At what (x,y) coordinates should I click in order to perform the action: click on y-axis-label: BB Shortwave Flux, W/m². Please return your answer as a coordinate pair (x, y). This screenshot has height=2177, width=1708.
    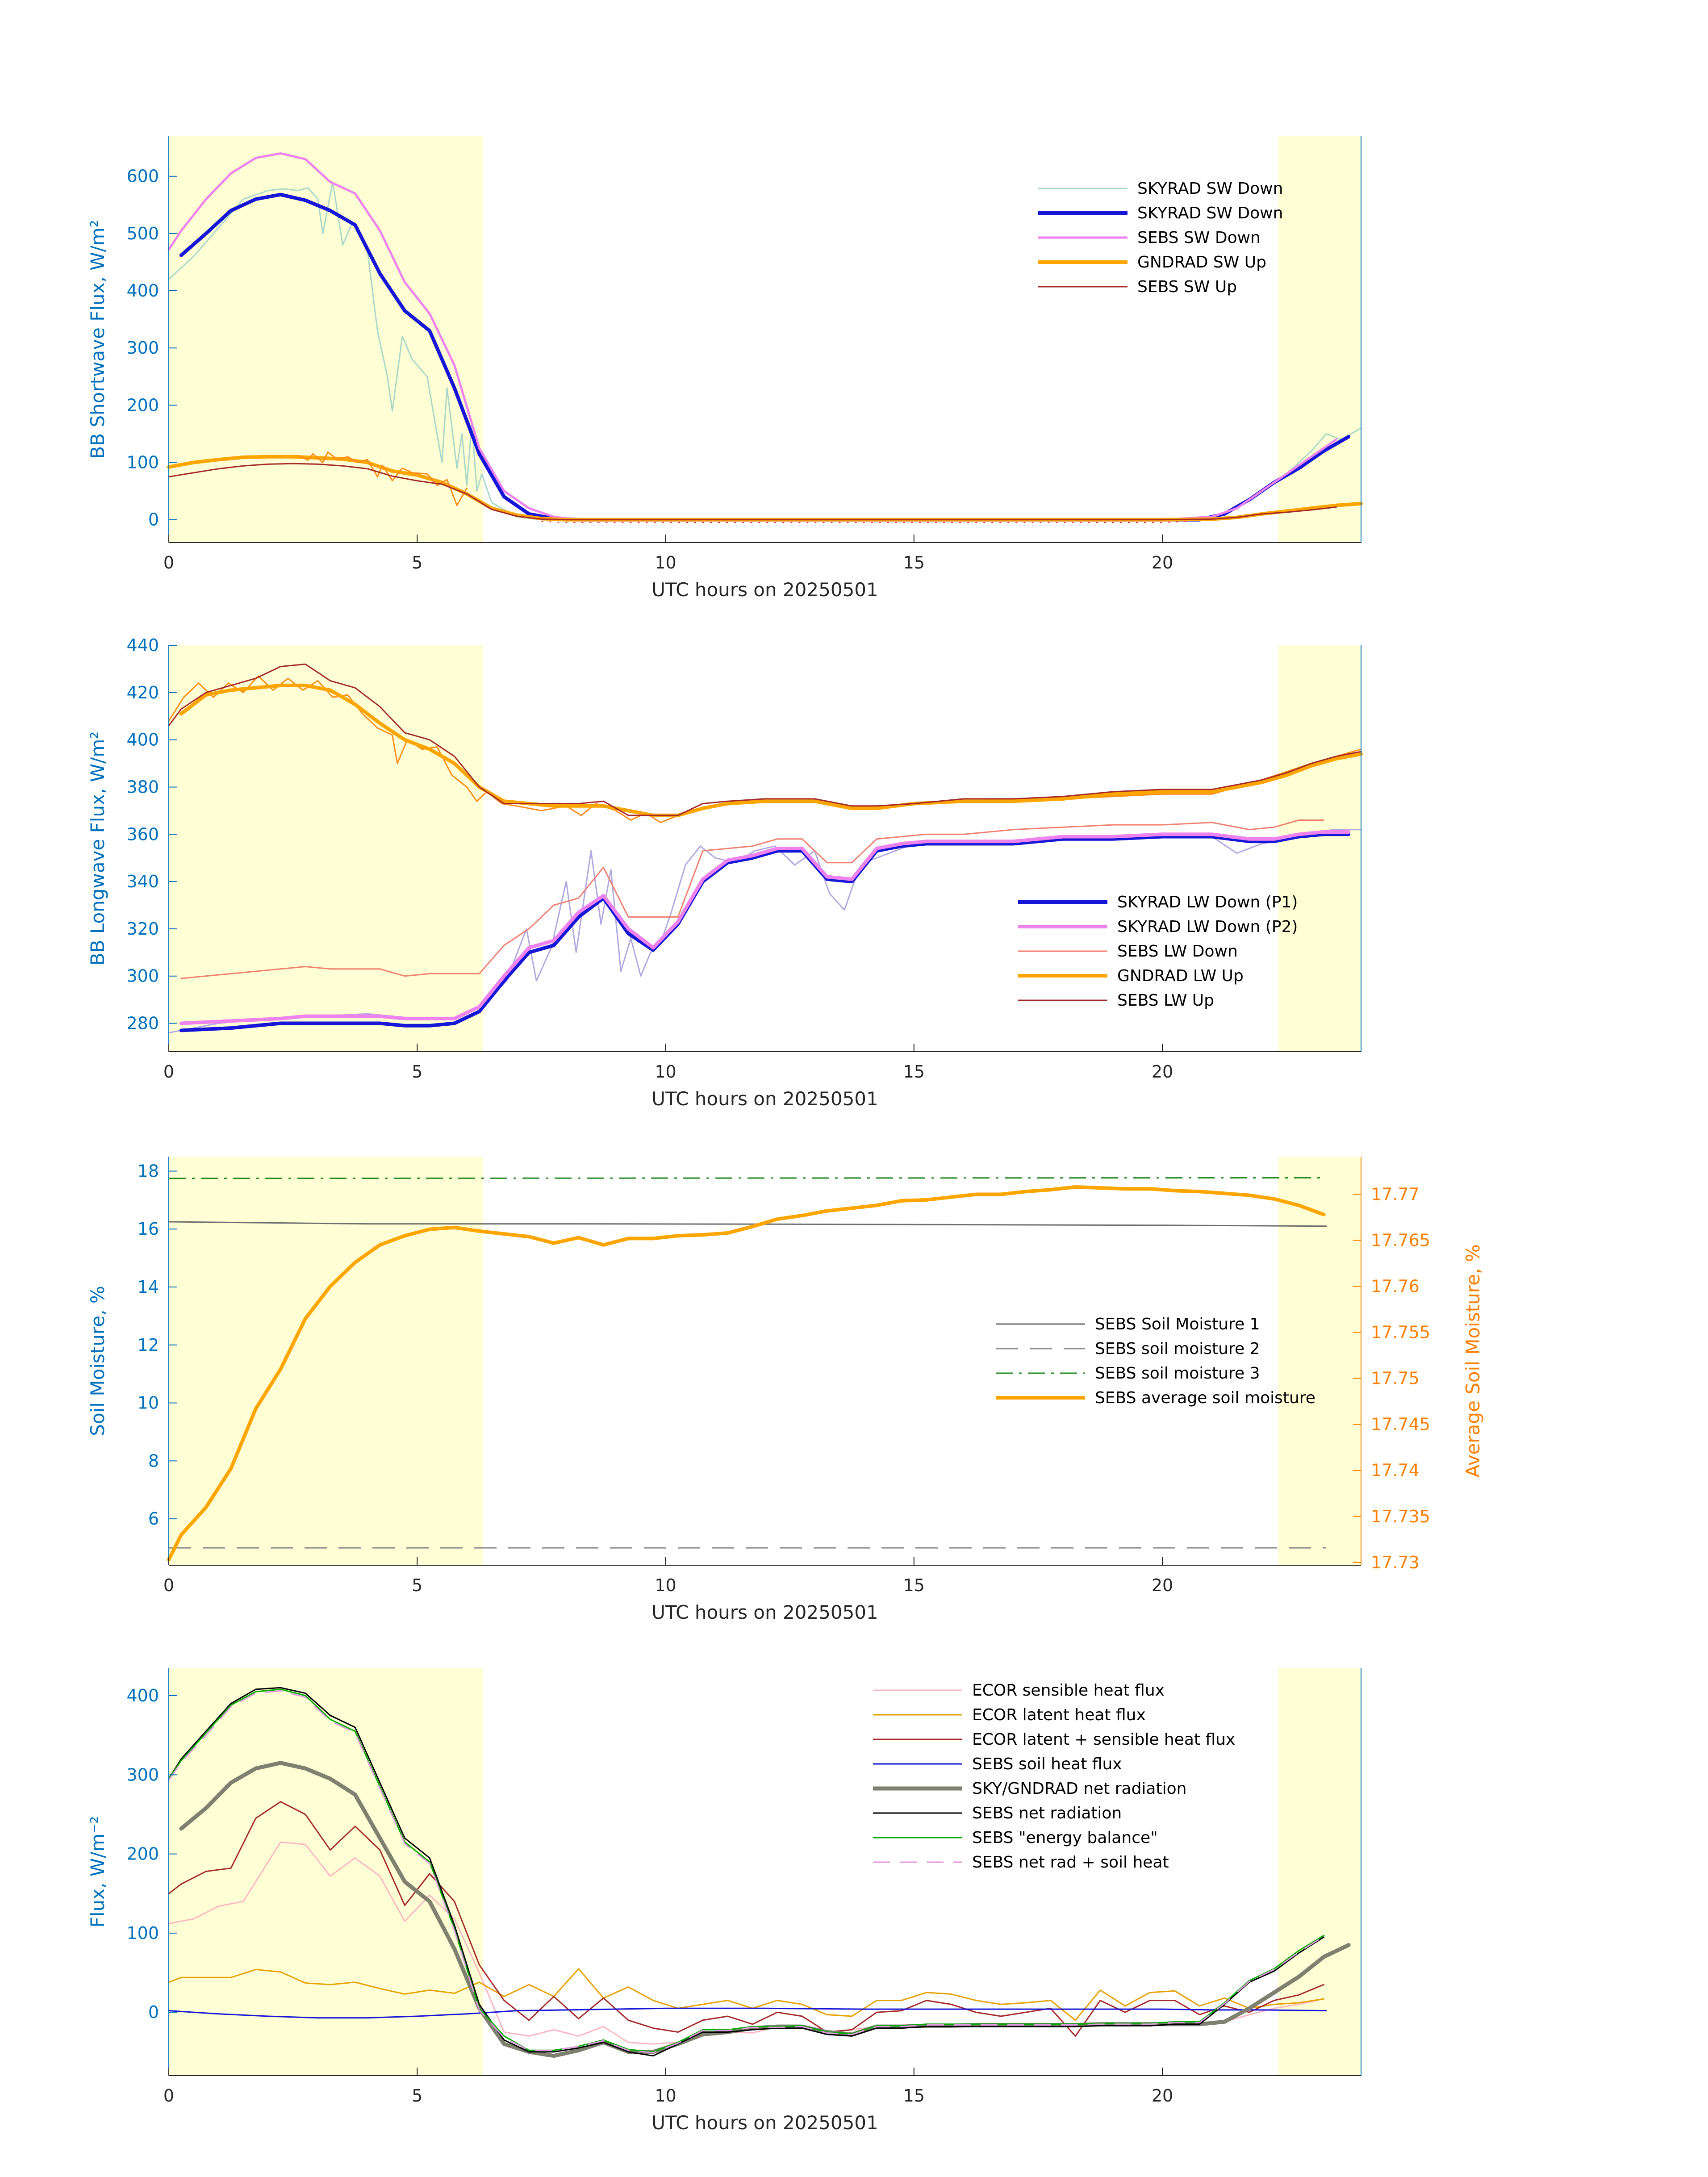
    Looking at the image, I should click on (98, 339).